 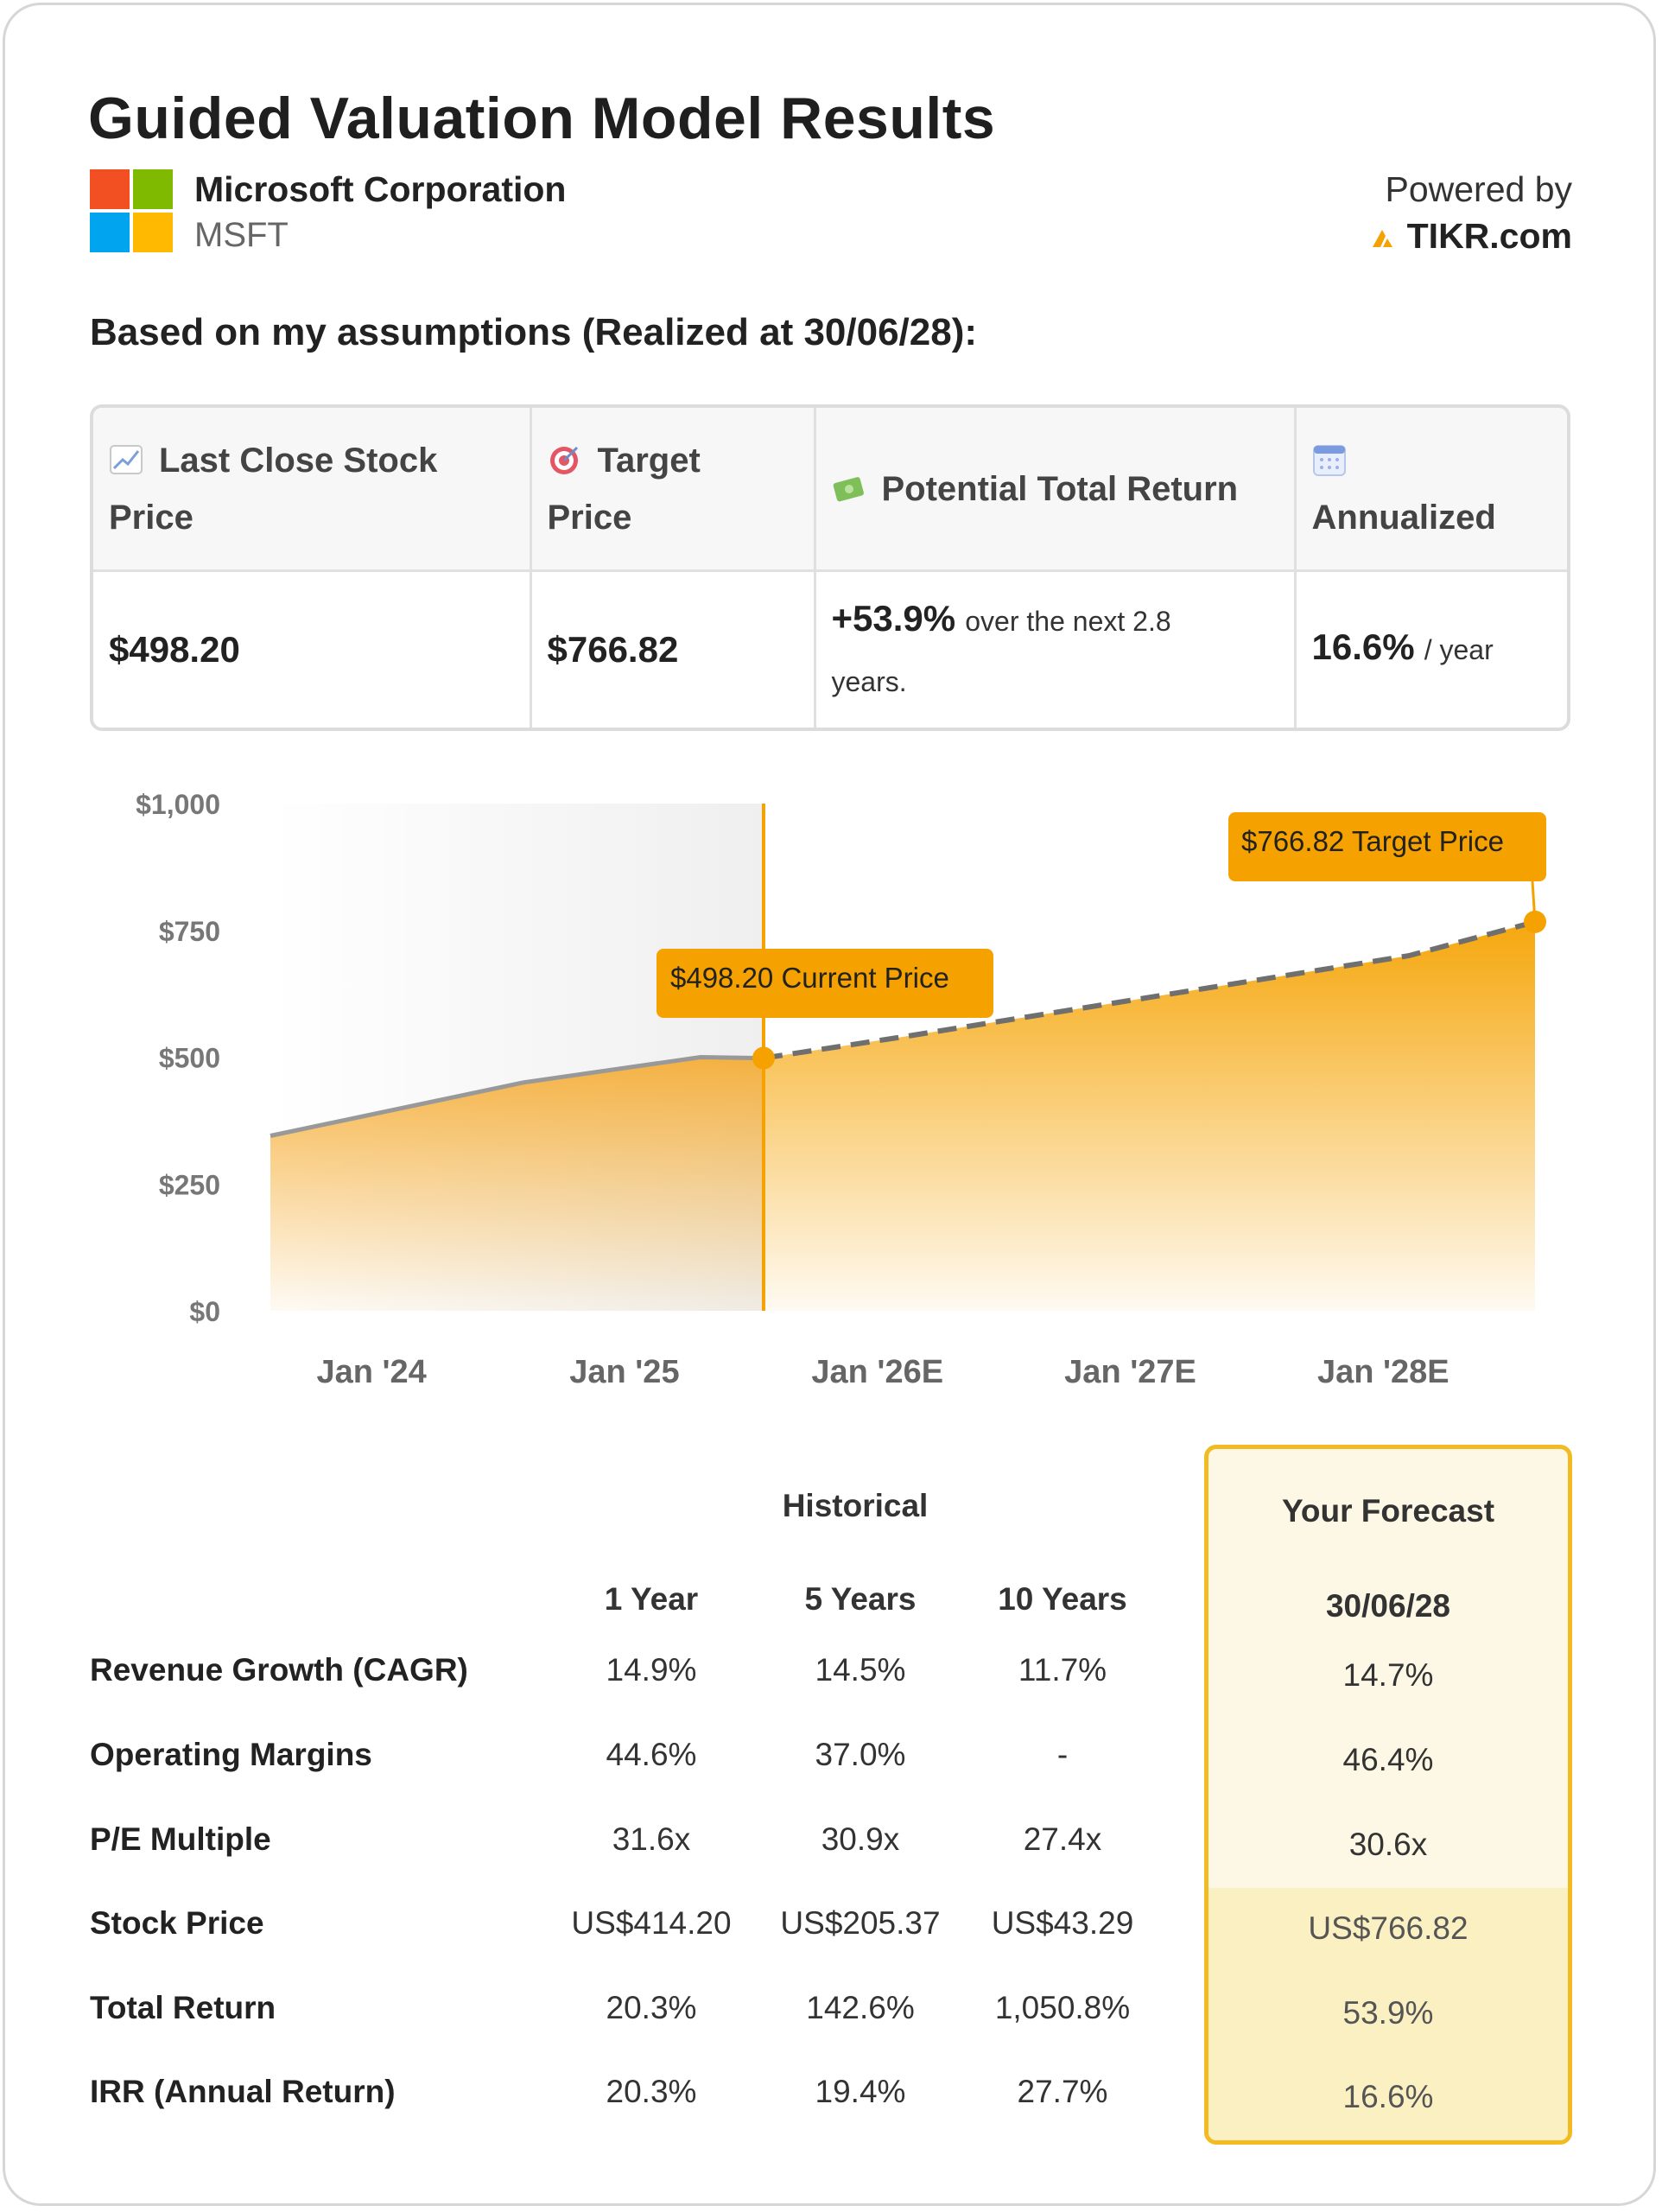 I want to click on forecast-date-header: 30/06/28, so click(x=1388, y=1606).